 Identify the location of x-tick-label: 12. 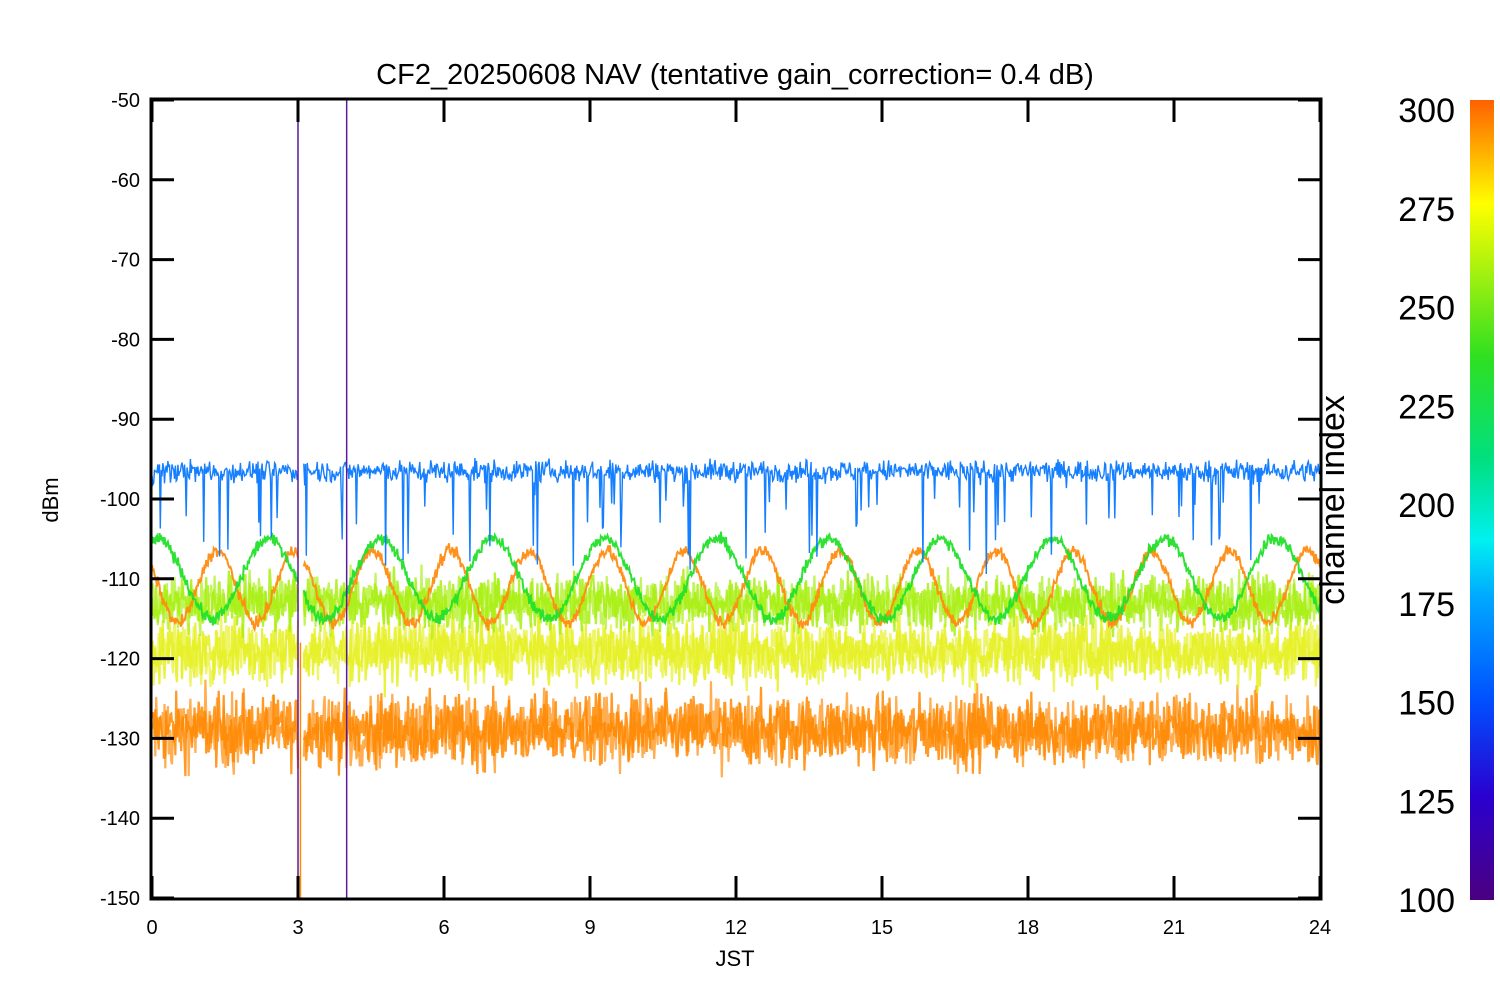
(736, 928).